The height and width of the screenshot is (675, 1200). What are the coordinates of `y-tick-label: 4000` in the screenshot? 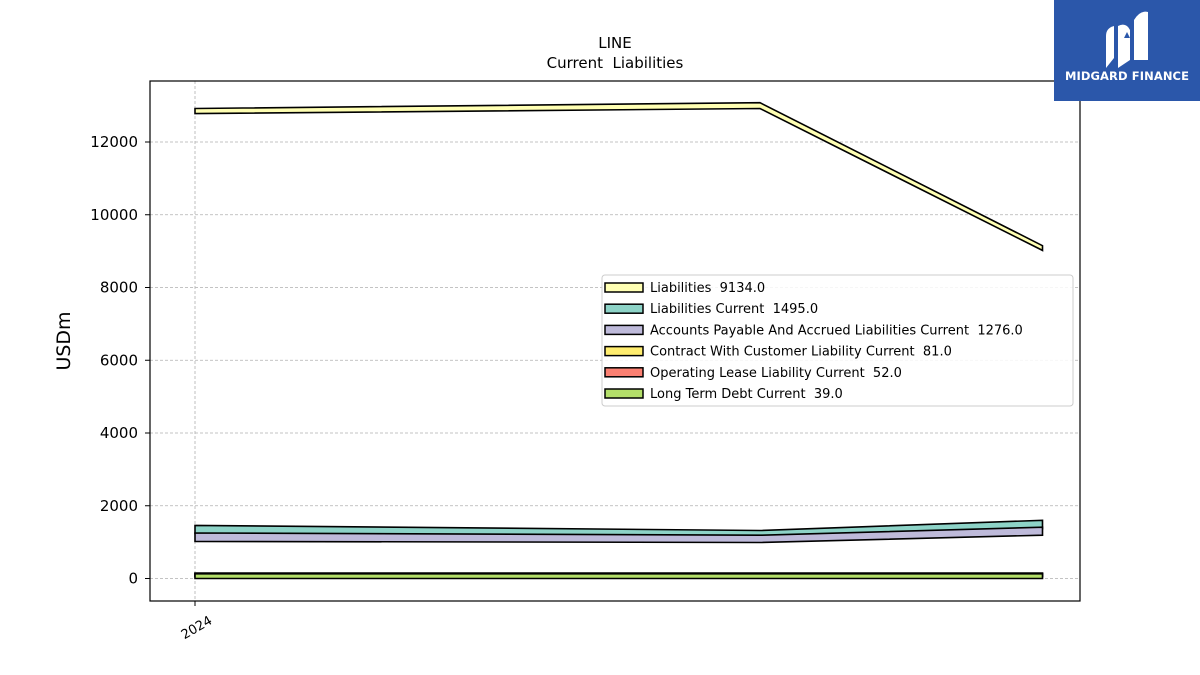 It's located at (119, 433).